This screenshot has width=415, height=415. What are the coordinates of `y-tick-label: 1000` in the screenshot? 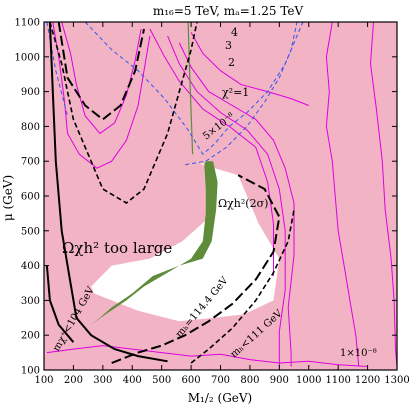 It's located at (27, 57).